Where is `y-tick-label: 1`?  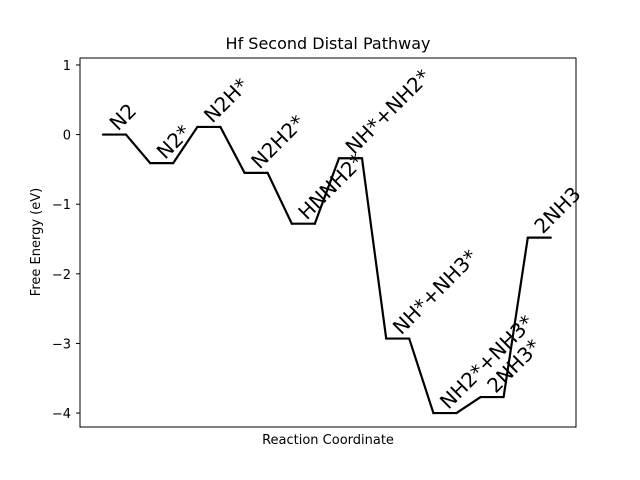 y-tick-label: 1 is located at coordinates (67, 66).